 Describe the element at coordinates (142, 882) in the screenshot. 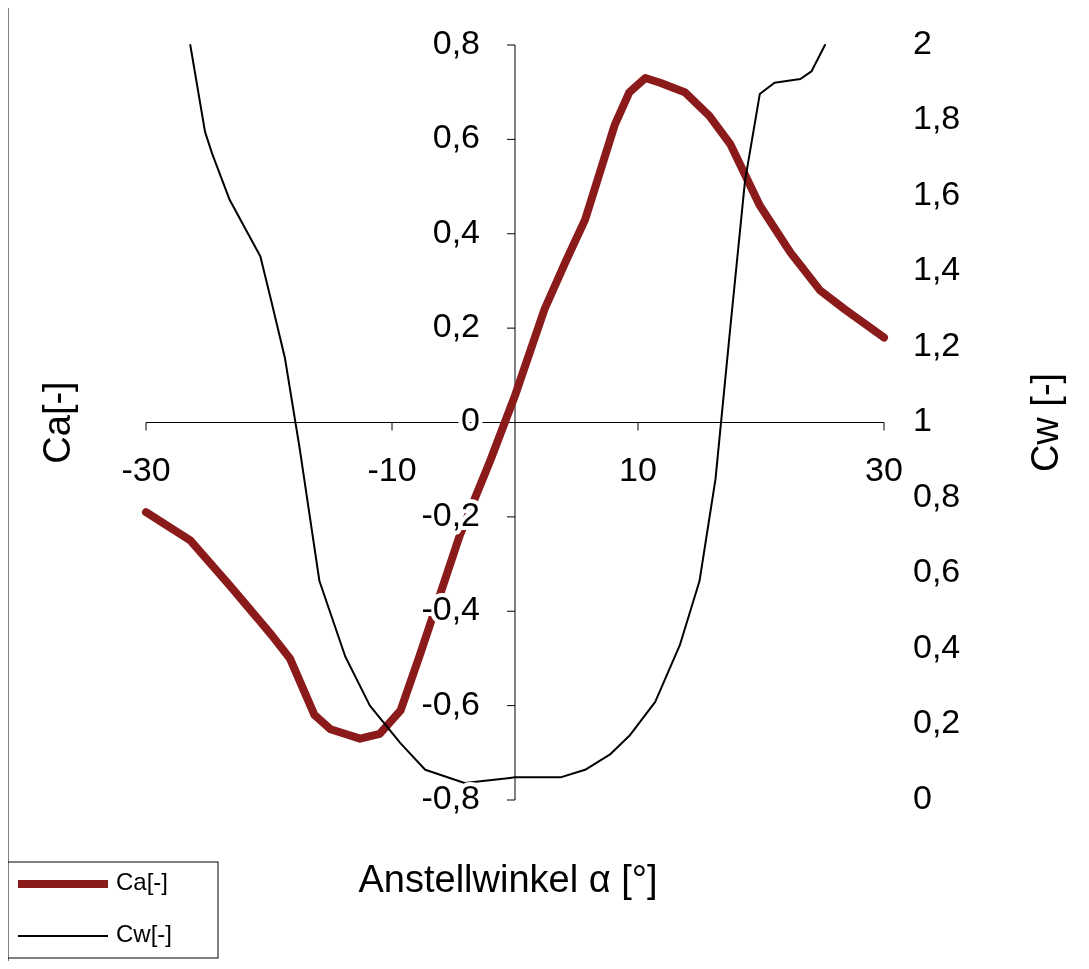

I see `legend-label: Ca[-]` at that location.